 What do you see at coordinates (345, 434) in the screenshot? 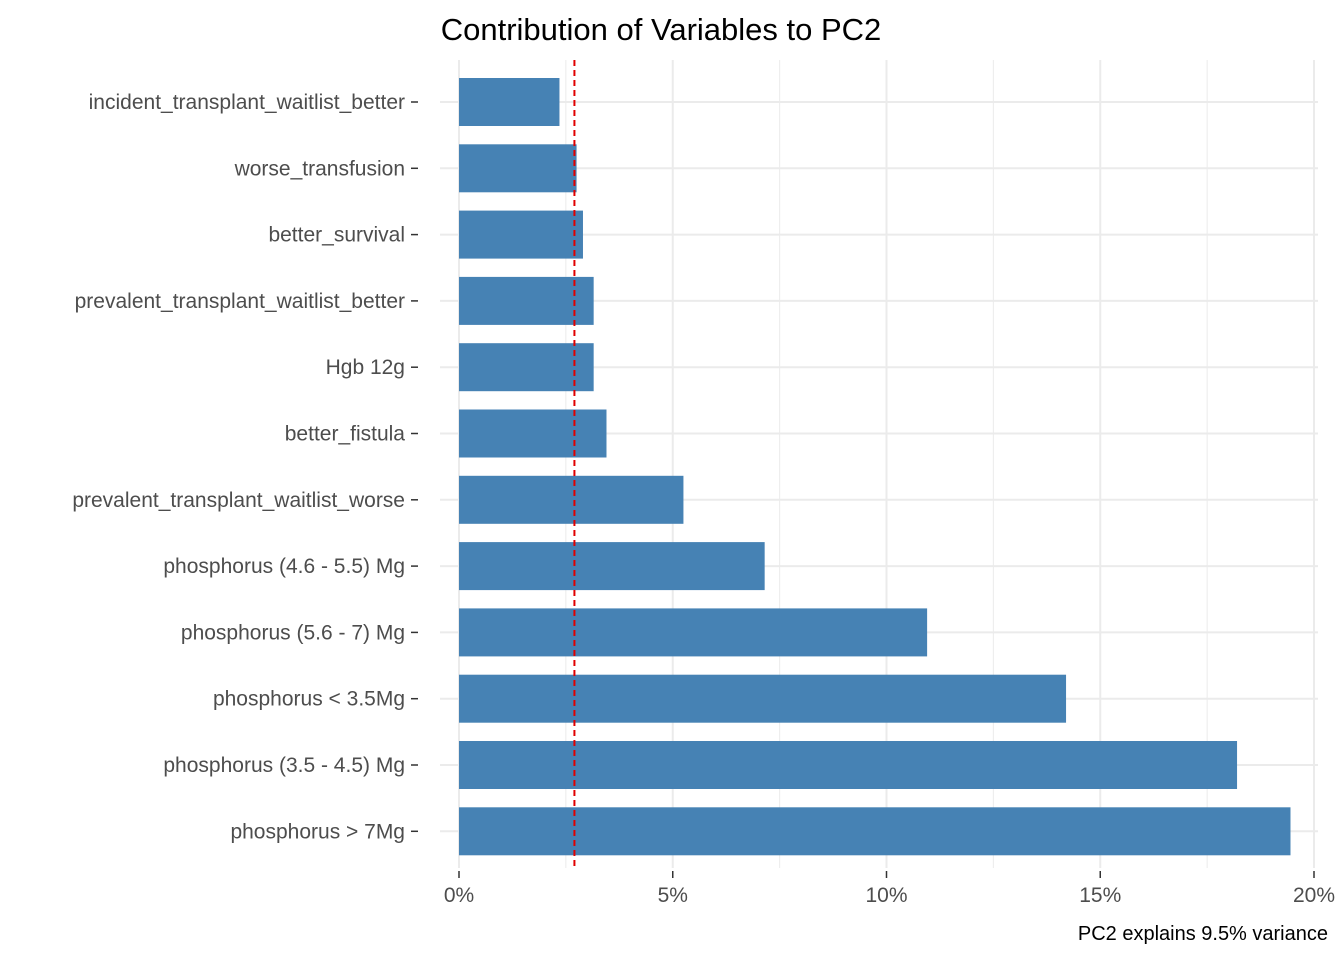
I see `y-tick-label: better_fistula` at bounding box center [345, 434].